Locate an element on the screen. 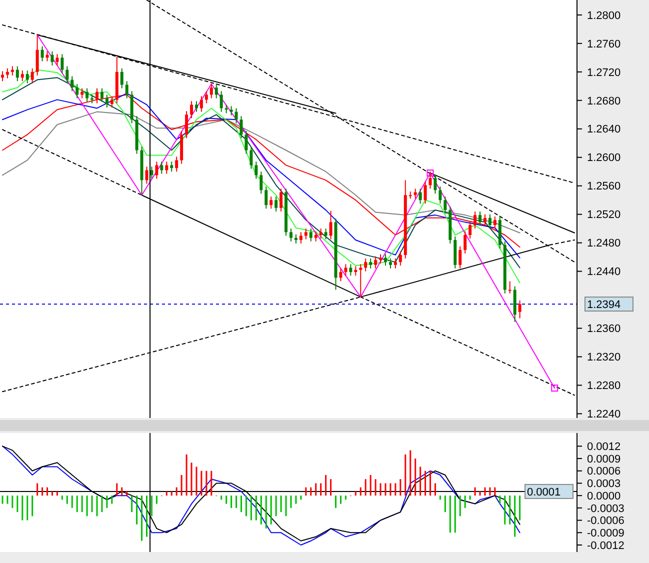 The width and height of the screenshot is (649, 563). y-tick-label: 1.2640 is located at coordinates (604, 130).